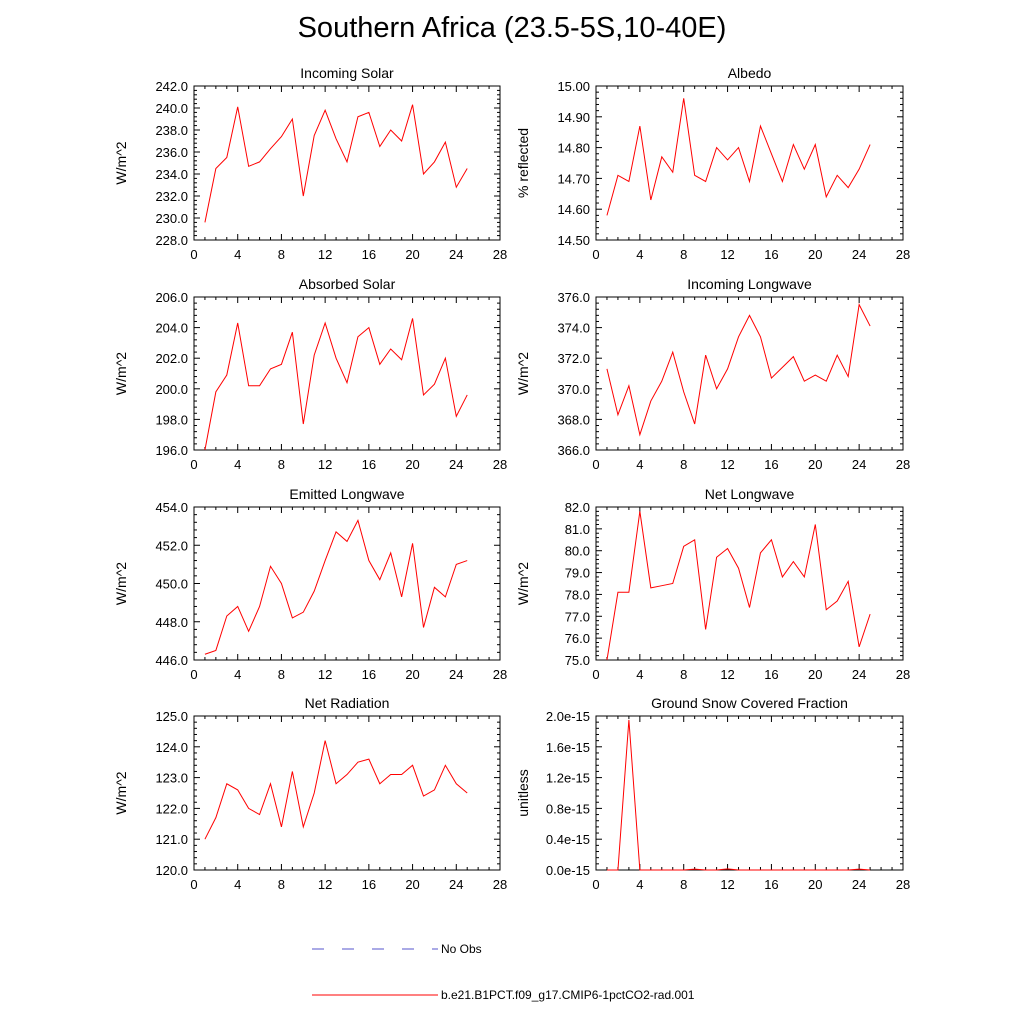 Image resolution: width=1024 pixels, height=1024 pixels. What do you see at coordinates (171, 808) in the screenshot?
I see `y-tick-label: 122.0` at bounding box center [171, 808].